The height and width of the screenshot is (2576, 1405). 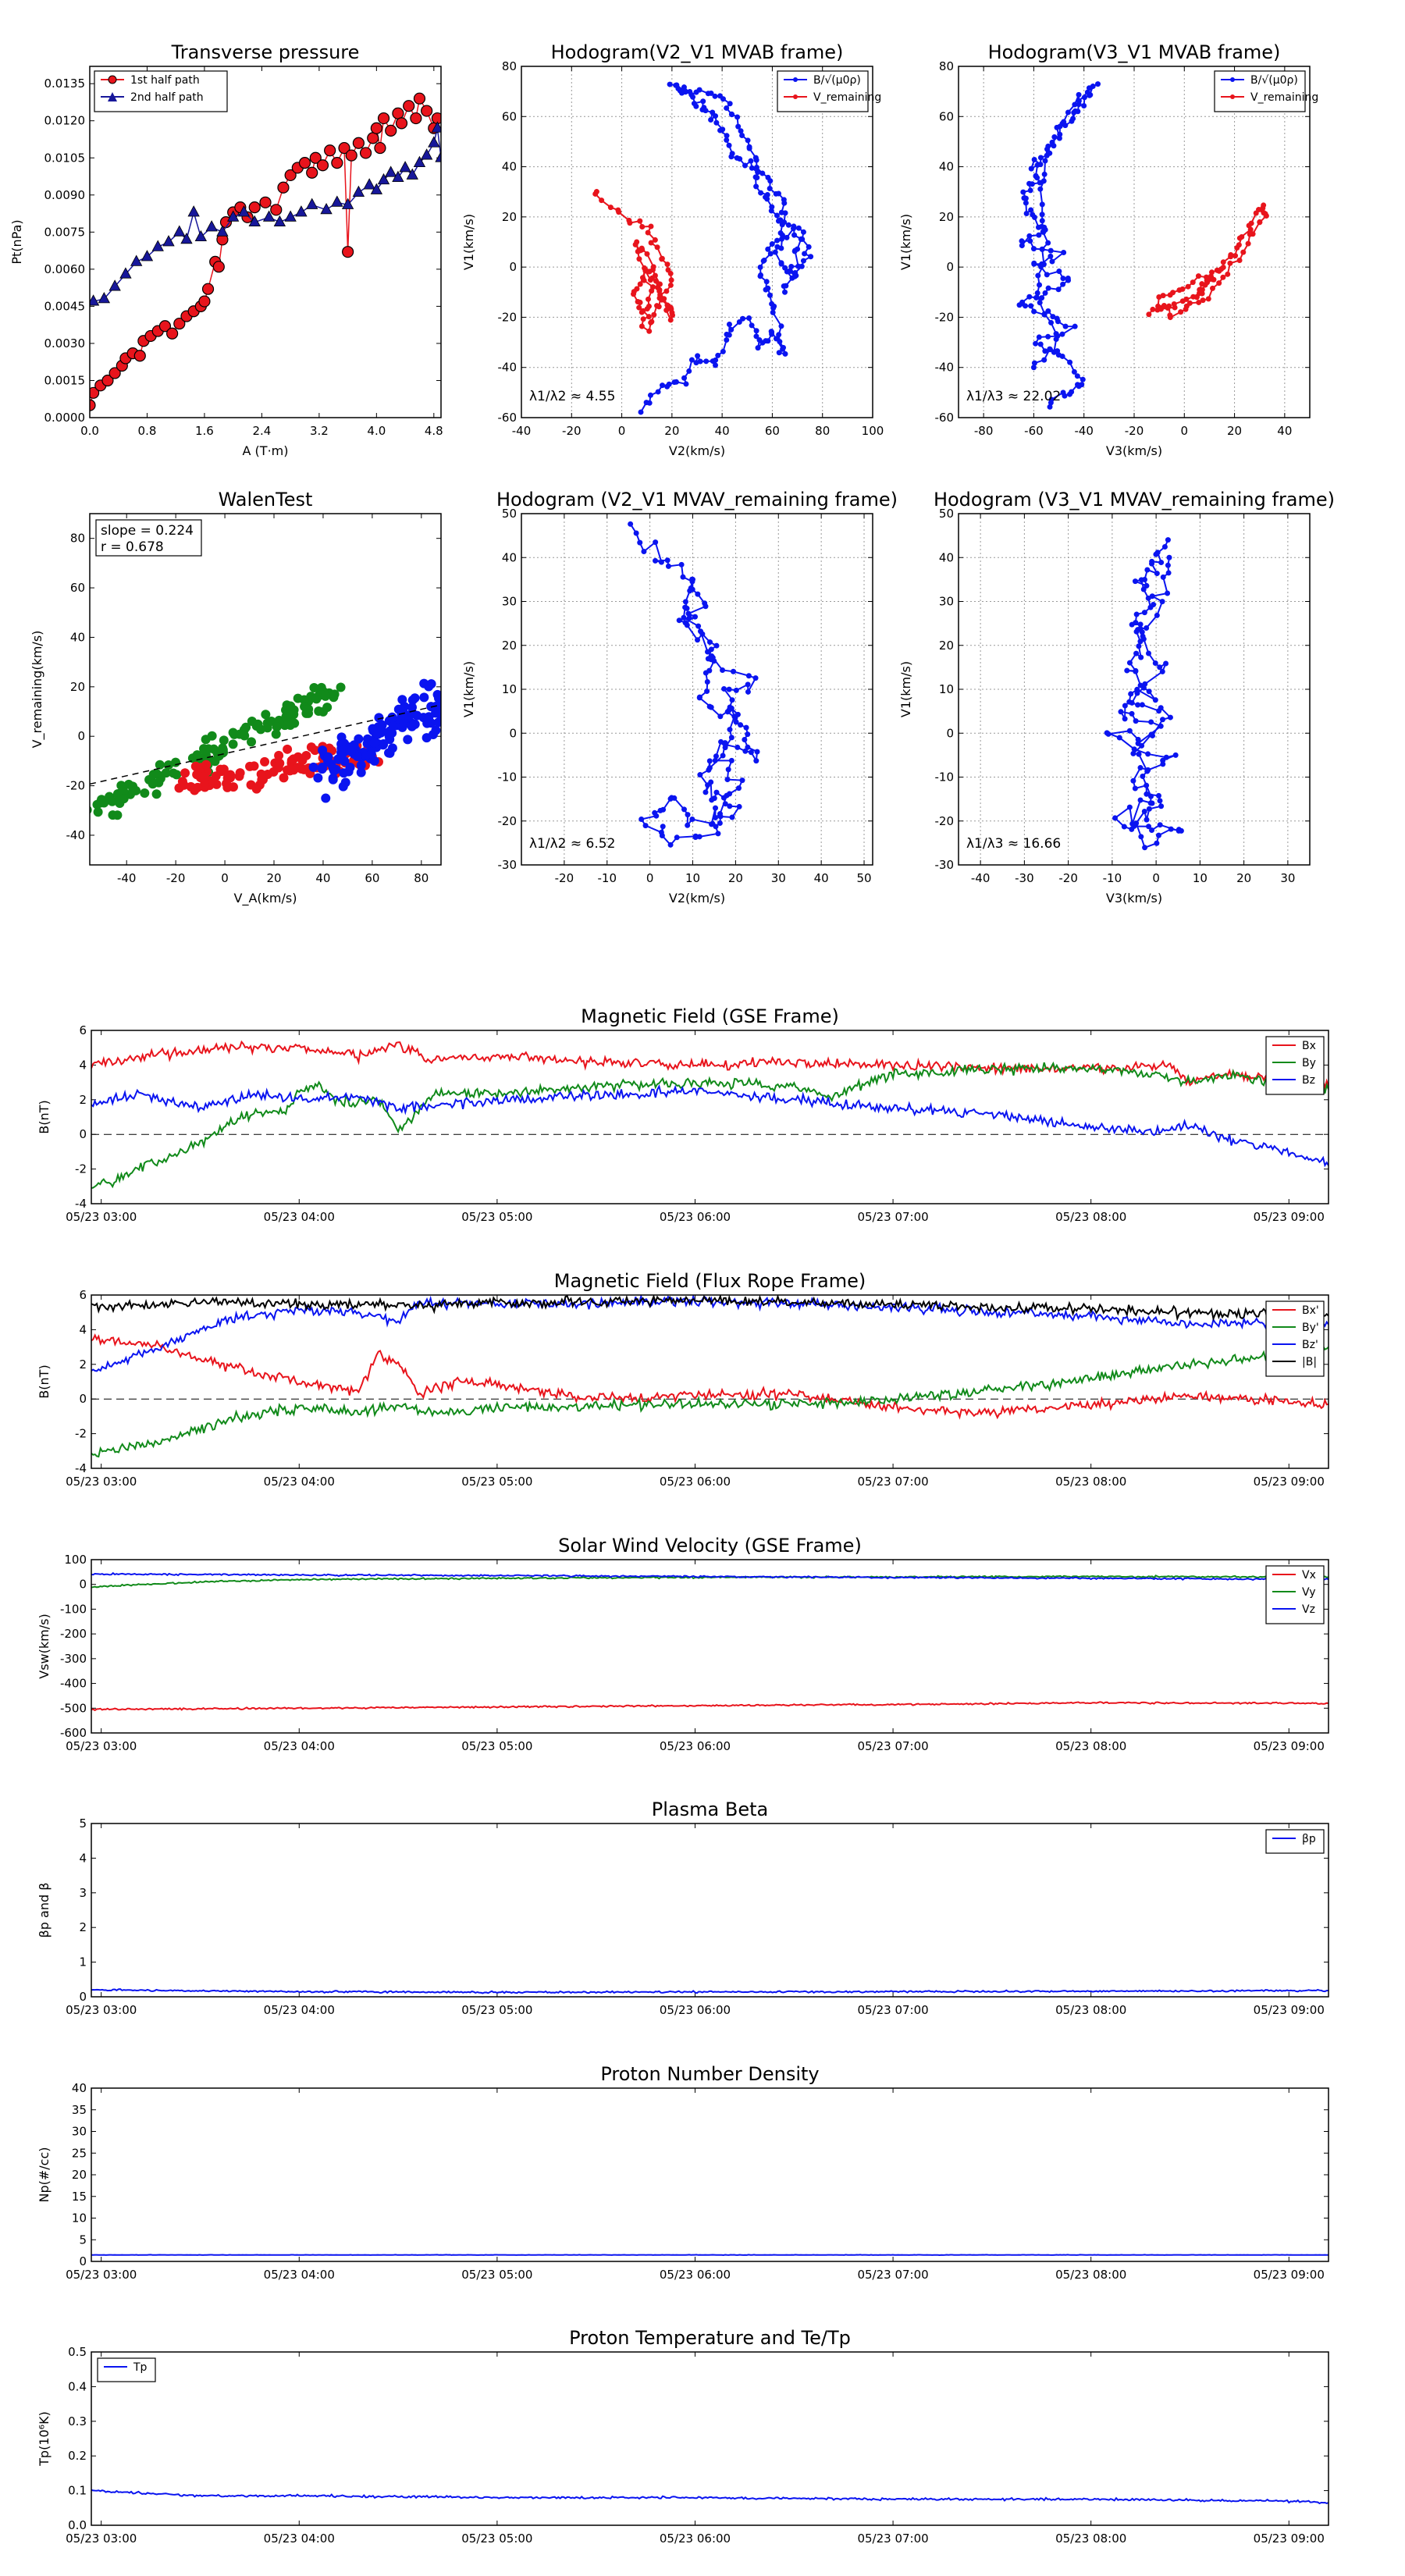 What do you see at coordinates (65, 343) in the screenshot?
I see `pt-ytick-label: 0.0030` at bounding box center [65, 343].